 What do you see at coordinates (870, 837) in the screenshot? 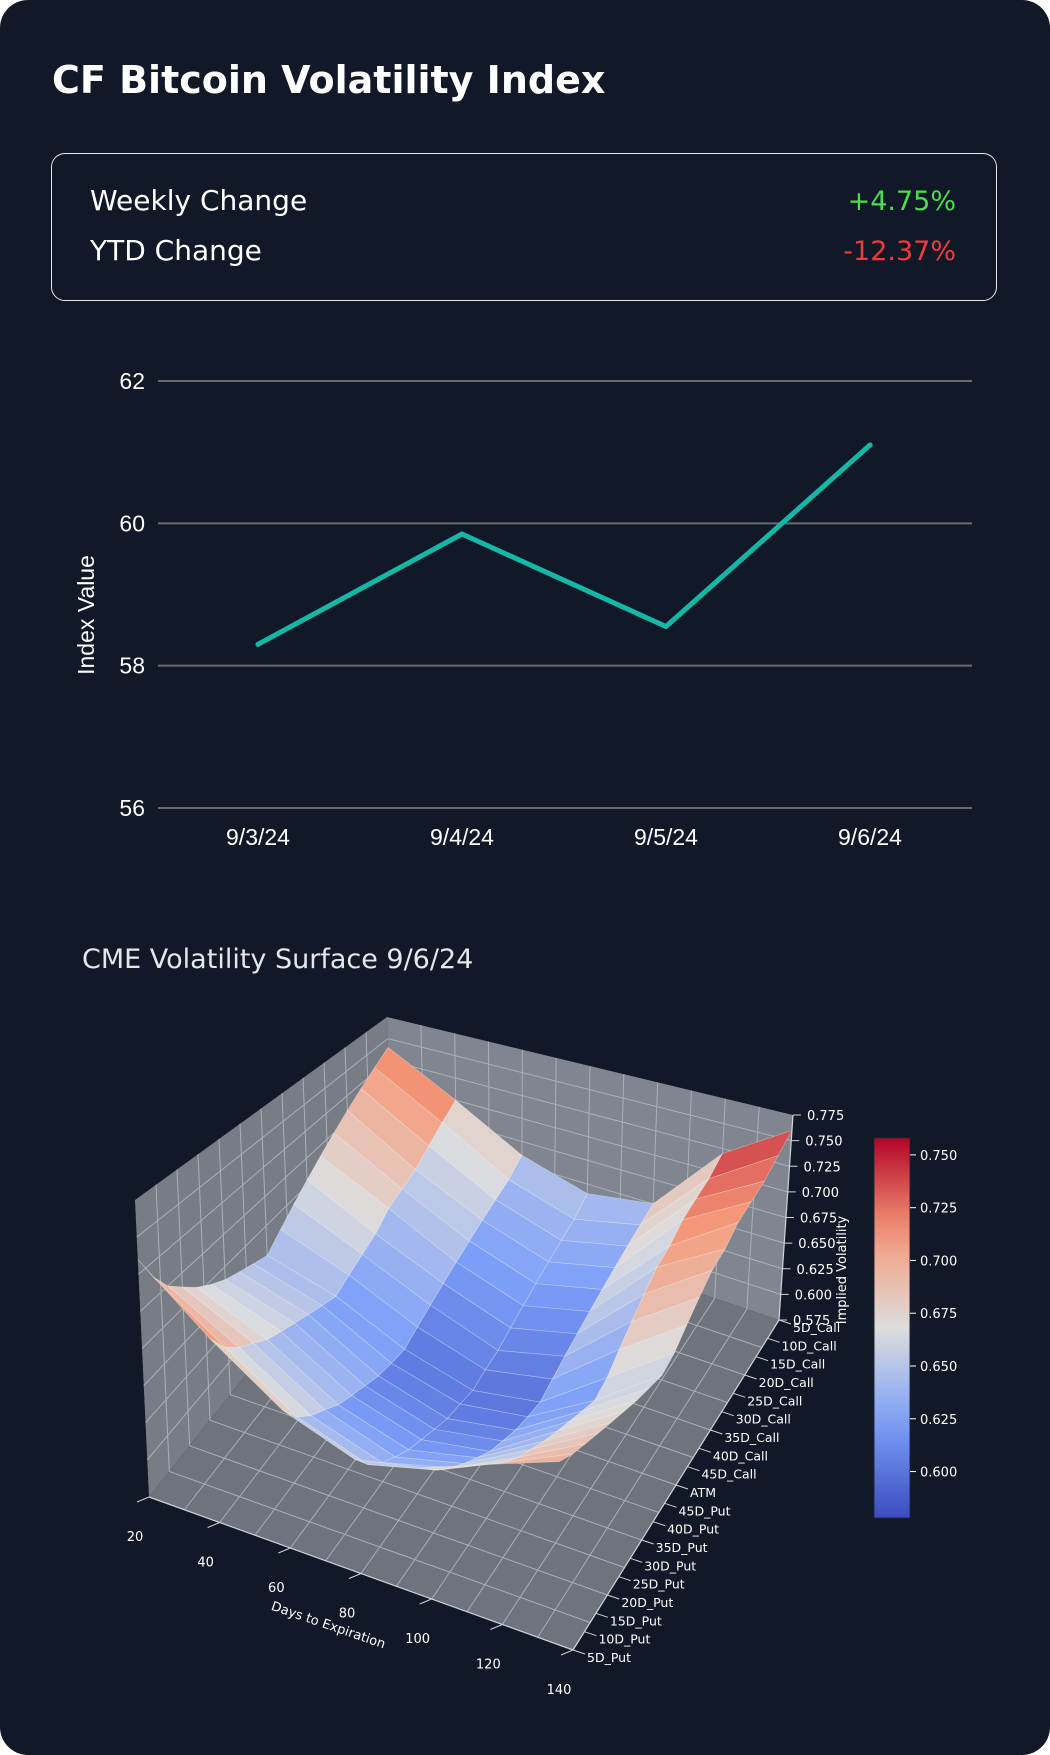
I see `x-tick-label: 9/6/24` at bounding box center [870, 837].